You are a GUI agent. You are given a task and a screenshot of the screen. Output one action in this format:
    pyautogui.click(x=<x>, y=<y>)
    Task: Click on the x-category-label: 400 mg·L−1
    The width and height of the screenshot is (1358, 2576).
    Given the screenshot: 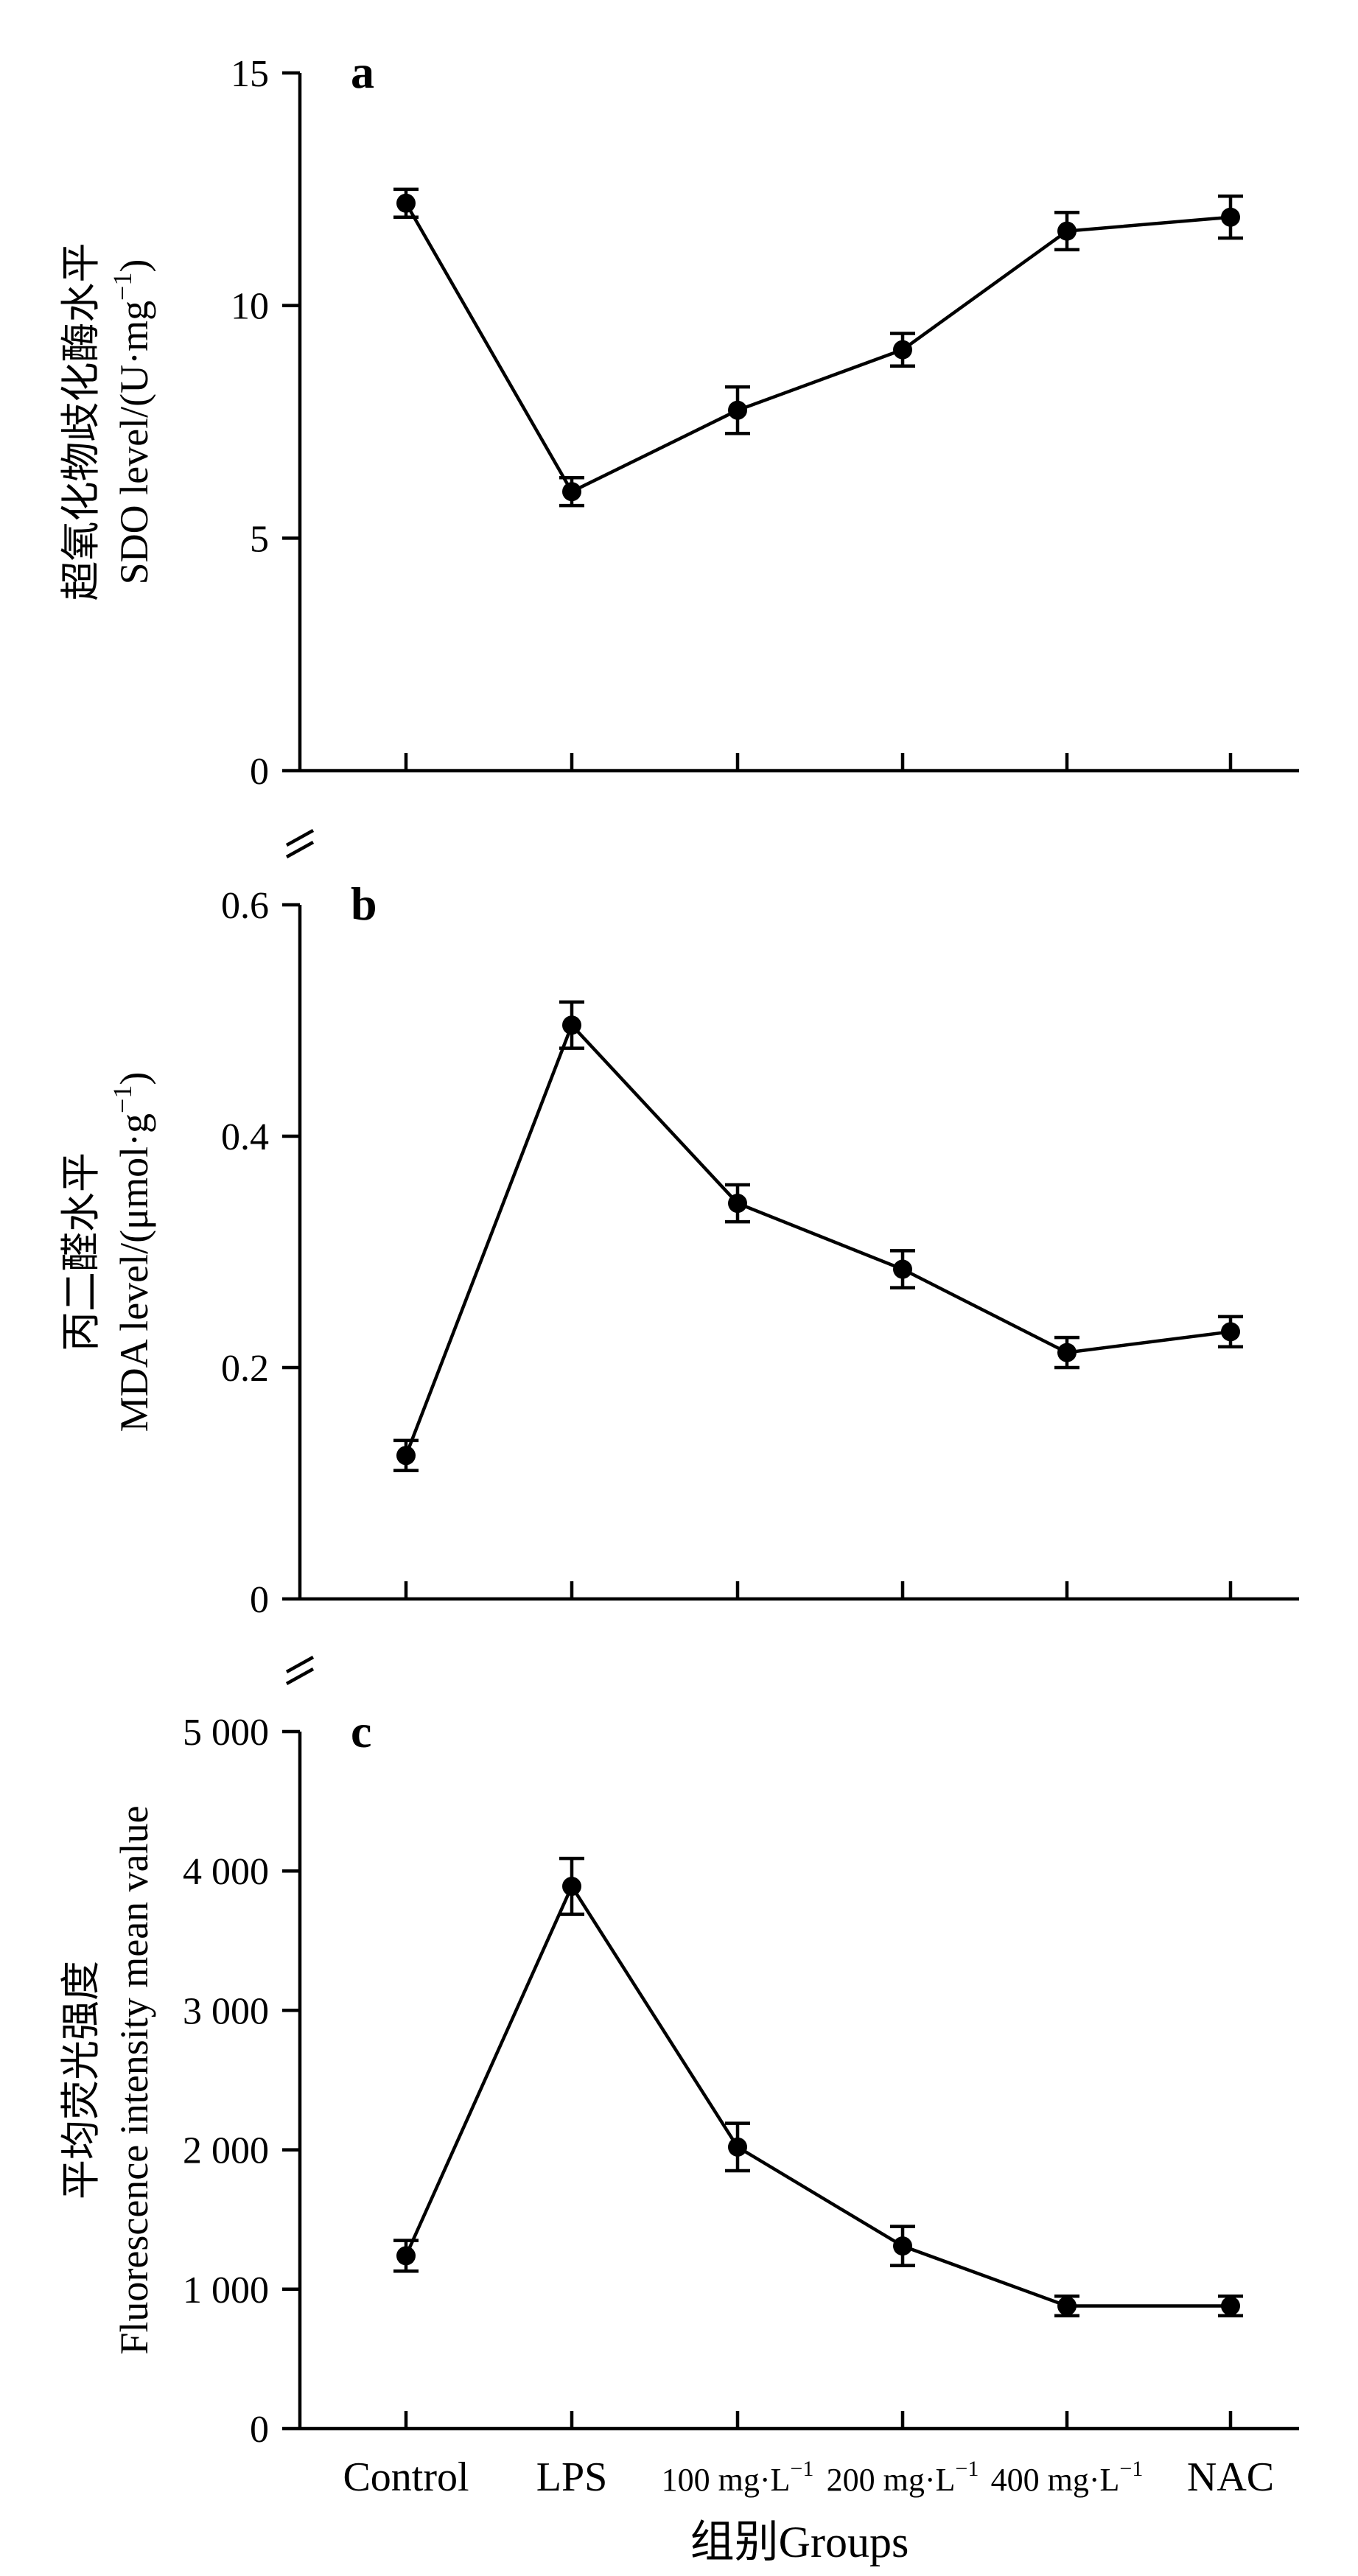 What is the action you would take?
    pyautogui.click(x=1067, y=2477)
    